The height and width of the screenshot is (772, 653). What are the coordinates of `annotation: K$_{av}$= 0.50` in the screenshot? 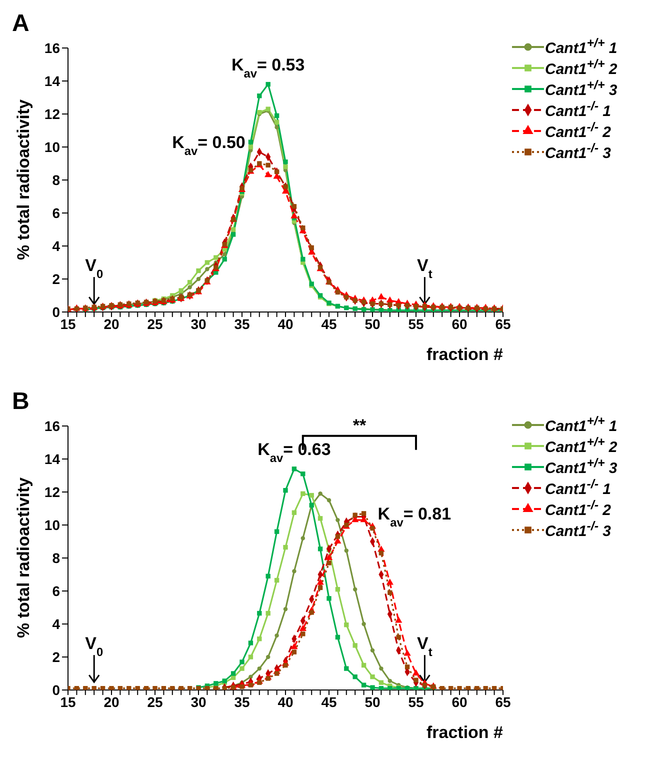 It's located at (209, 145).